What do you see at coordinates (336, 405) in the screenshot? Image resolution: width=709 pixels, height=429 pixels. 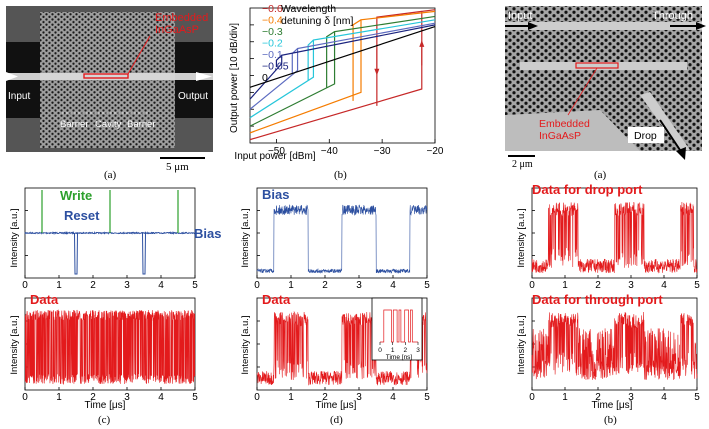 I see `xlabel-d: Time [μs]` at bounding box center [336, 405].